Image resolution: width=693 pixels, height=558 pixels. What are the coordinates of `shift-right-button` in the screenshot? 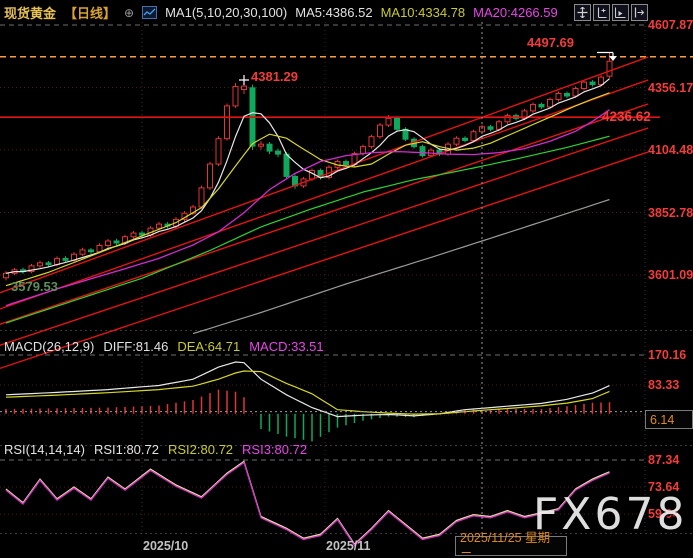 It's located at (639, 12).